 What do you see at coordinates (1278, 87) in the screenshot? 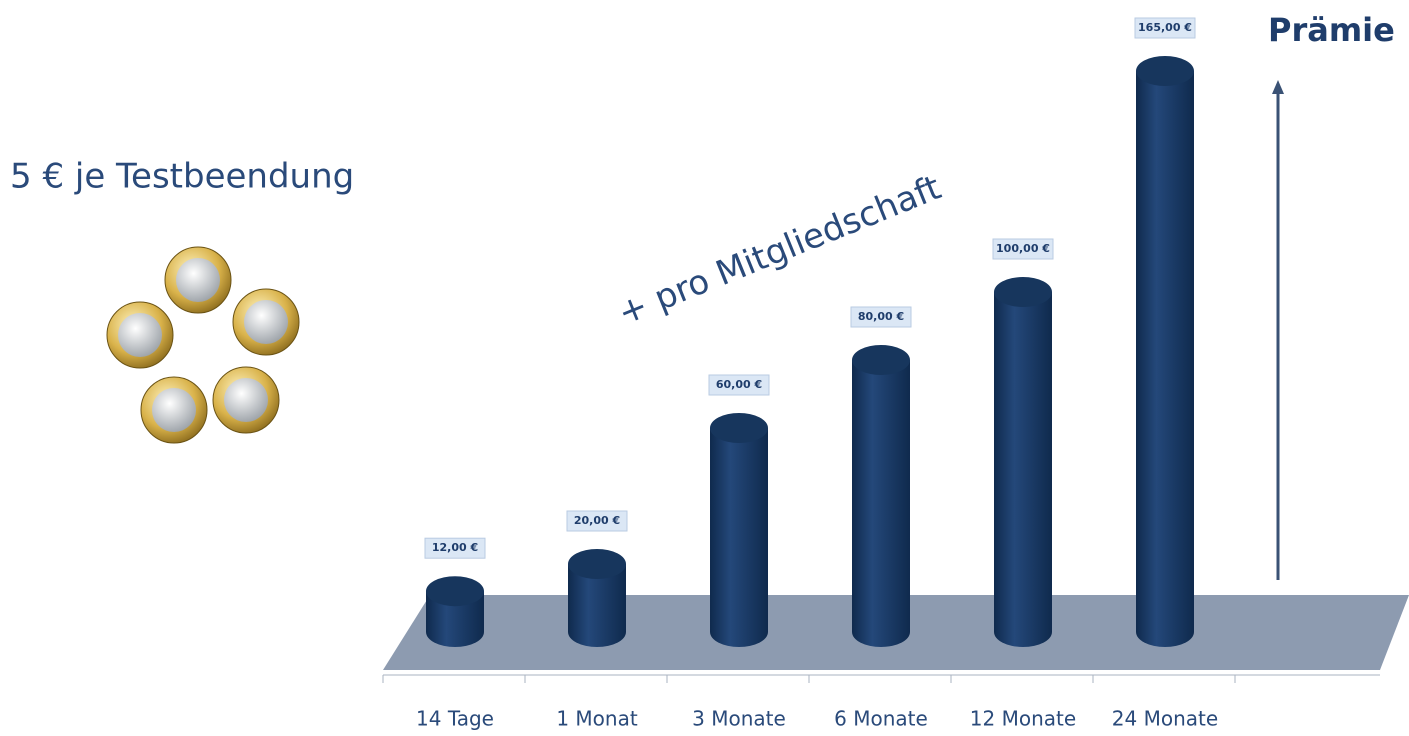
I see `arrow-head` at bounding box center [1278, 87].